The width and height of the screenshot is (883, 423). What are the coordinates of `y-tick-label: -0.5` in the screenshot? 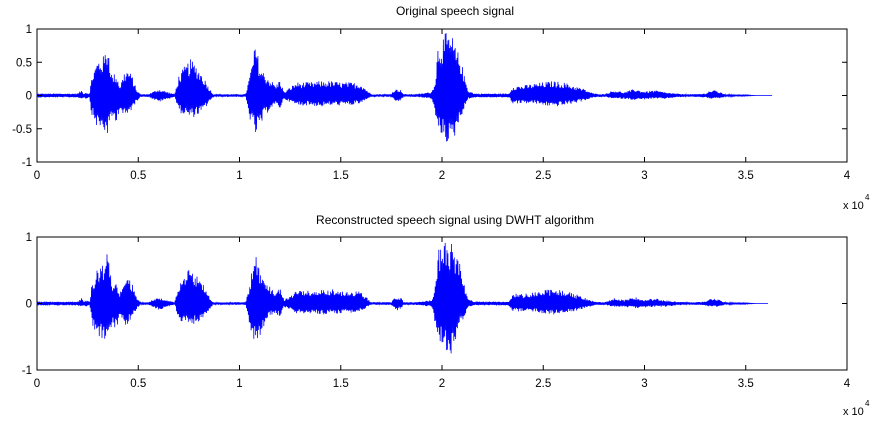 It's located at (22, 130).